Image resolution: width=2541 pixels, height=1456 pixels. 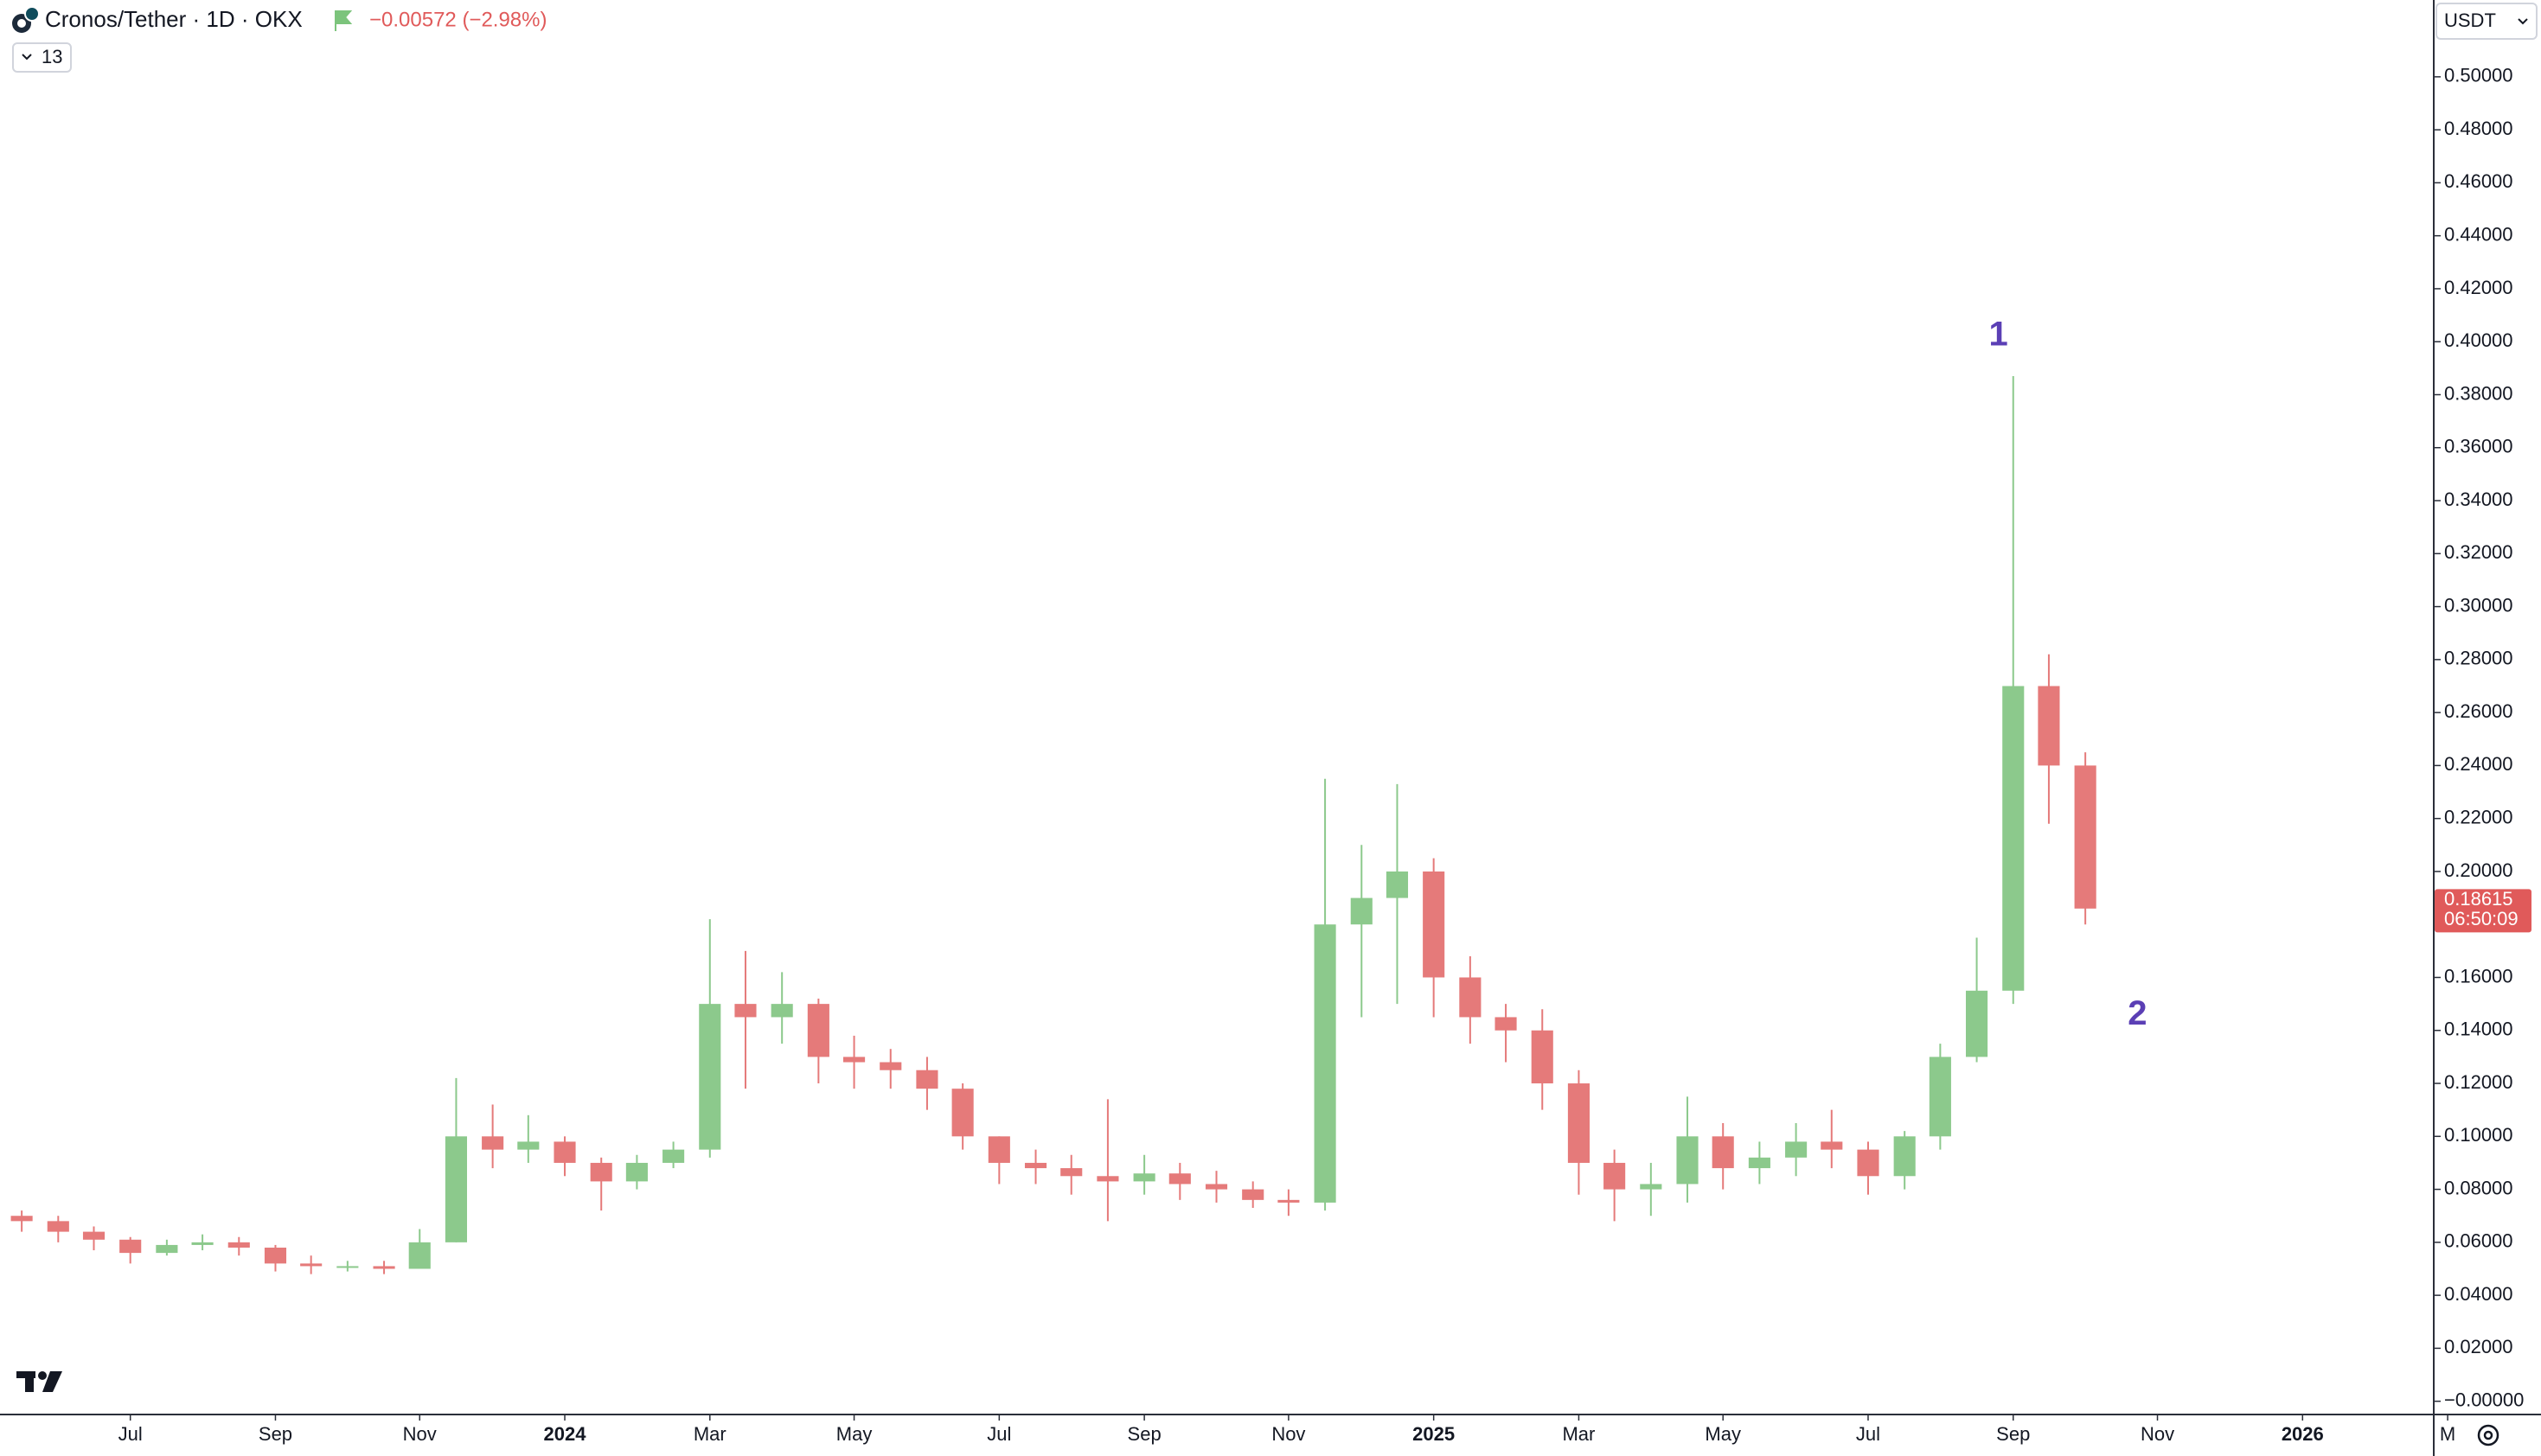 I want to click on y-tick-label: 0.10000, so click(x=2478, y=1135).